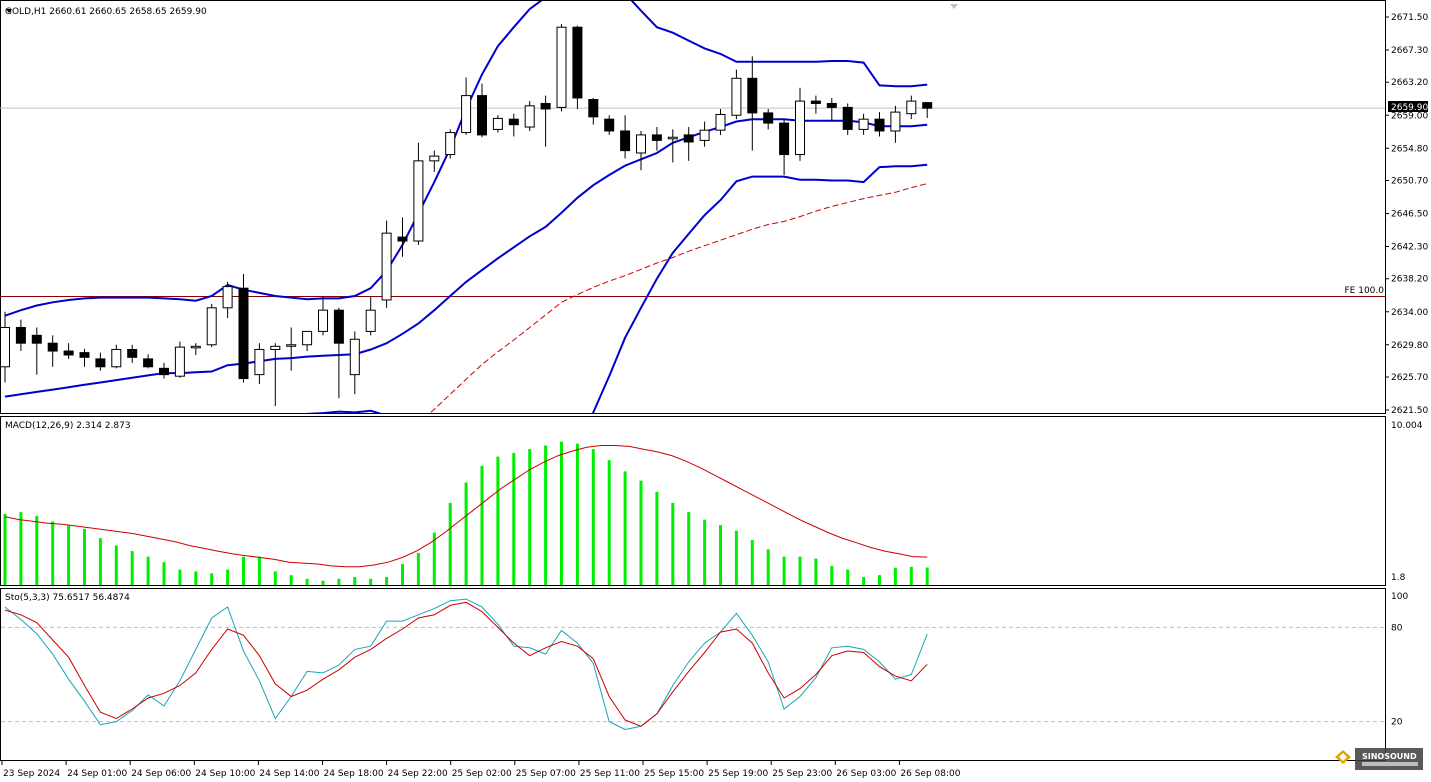 This screenshot has width=1431, height=782. I want to click on stochastic-signal-line, so click(466, 664).